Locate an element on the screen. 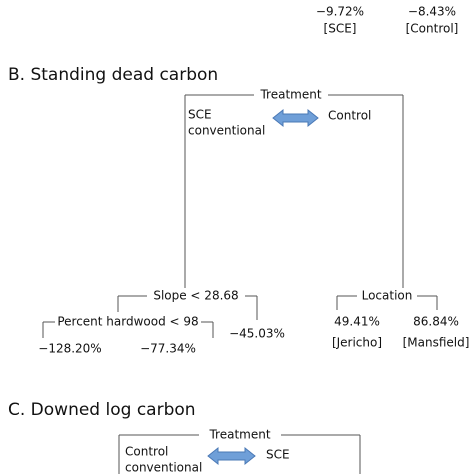  leaf-label: [Control] is located at coordinates (432, 29).